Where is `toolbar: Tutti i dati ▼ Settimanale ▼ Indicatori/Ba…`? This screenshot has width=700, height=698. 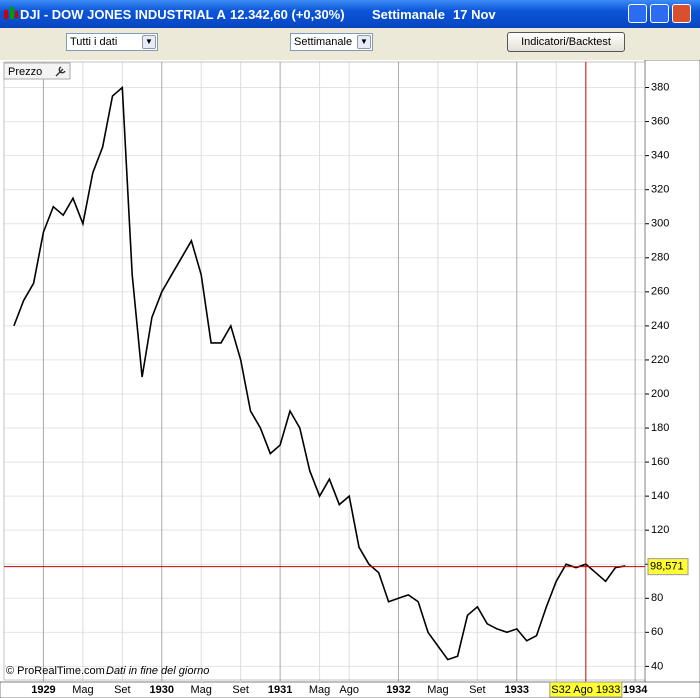 toolbar: Tutti i dati ▼ Settimanale ▼ Indicatori/Ba… is located at coordinates (350, 43).